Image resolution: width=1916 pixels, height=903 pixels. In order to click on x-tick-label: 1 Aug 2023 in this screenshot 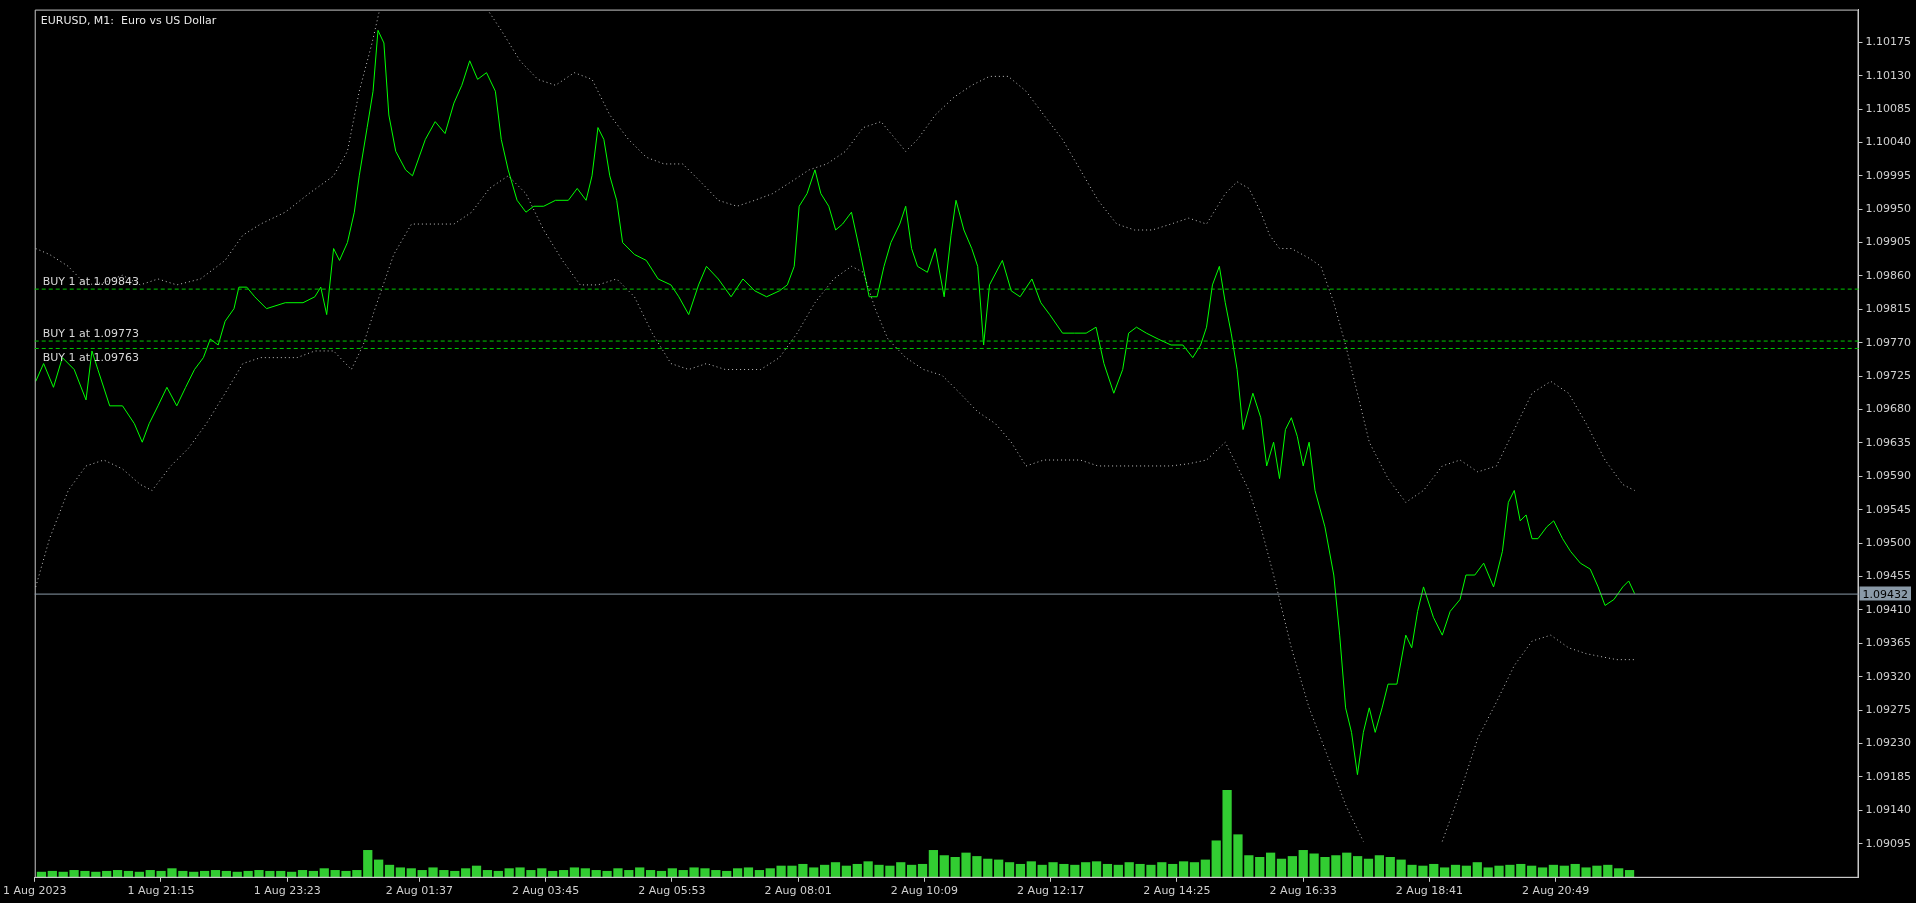, I will do `click(35, 891)`.